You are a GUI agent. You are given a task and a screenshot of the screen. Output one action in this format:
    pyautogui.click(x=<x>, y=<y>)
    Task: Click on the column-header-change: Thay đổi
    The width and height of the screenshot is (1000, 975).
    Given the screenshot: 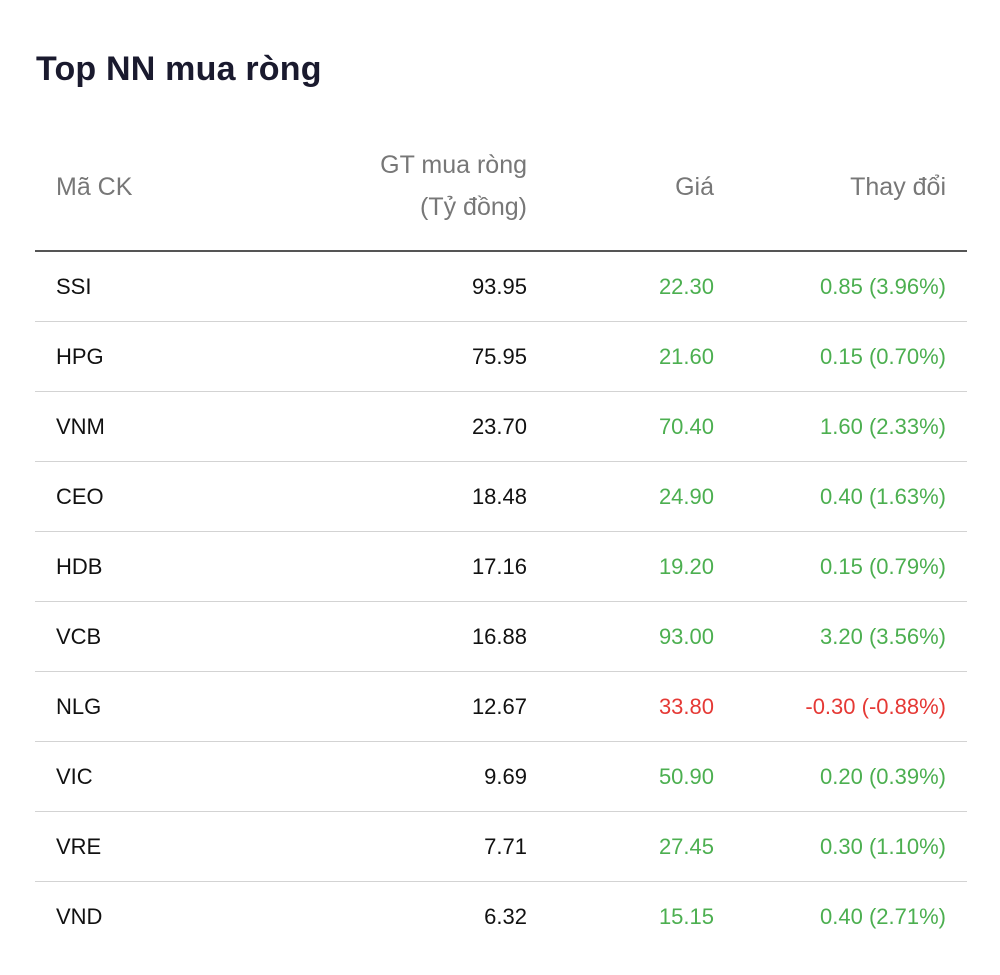 What is the action you would take?
    pyautogui.click(x=898, y=187)
    